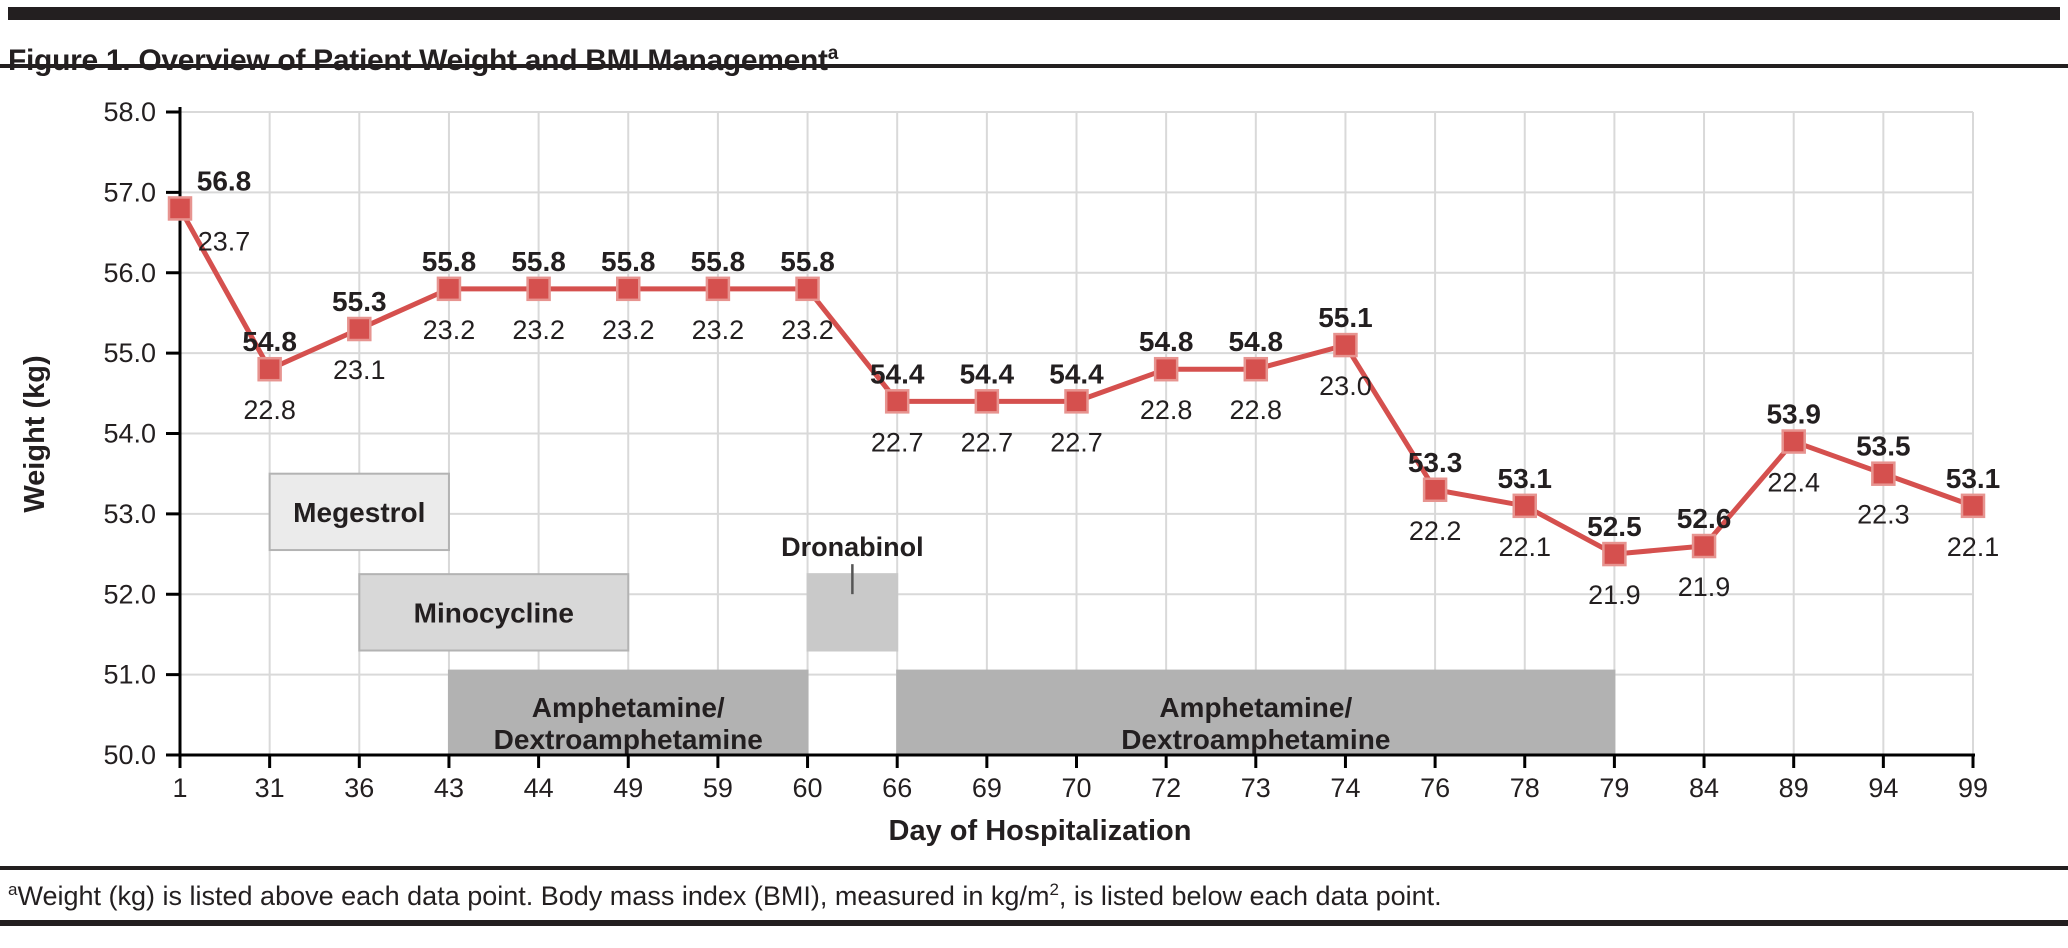 The height and width of the screenshot is (948, 2068). What do you see at coordinates (13, 889) in the screenshot?
I see `footnote-superscript-a: a` at bounding box center [13, 889].